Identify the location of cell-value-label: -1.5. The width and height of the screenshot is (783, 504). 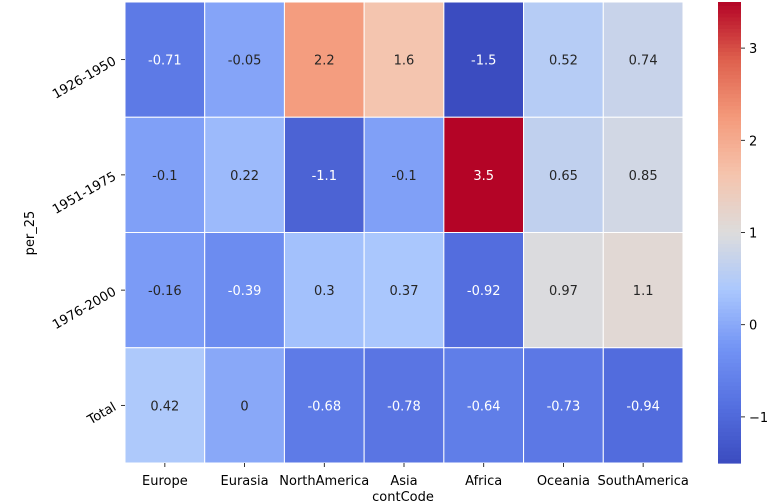
(483, 61).